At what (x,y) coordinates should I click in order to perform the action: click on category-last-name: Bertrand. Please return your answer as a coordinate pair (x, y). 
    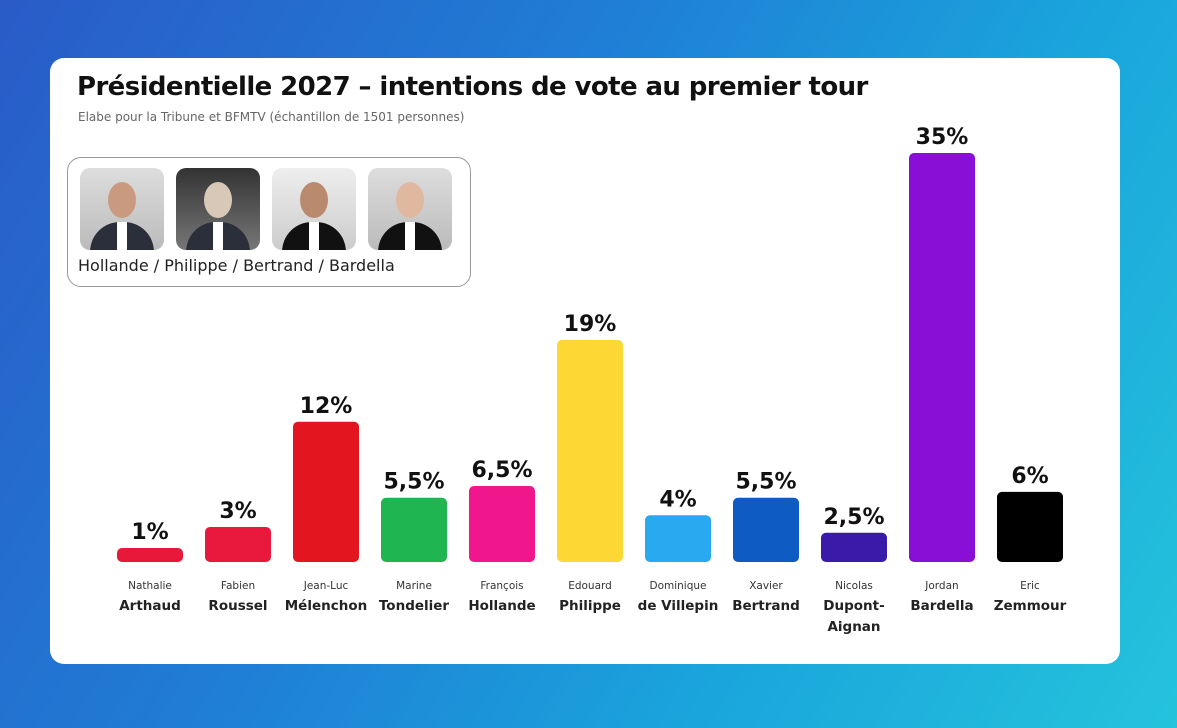
    Looking at the image, I should click on (766, 606).